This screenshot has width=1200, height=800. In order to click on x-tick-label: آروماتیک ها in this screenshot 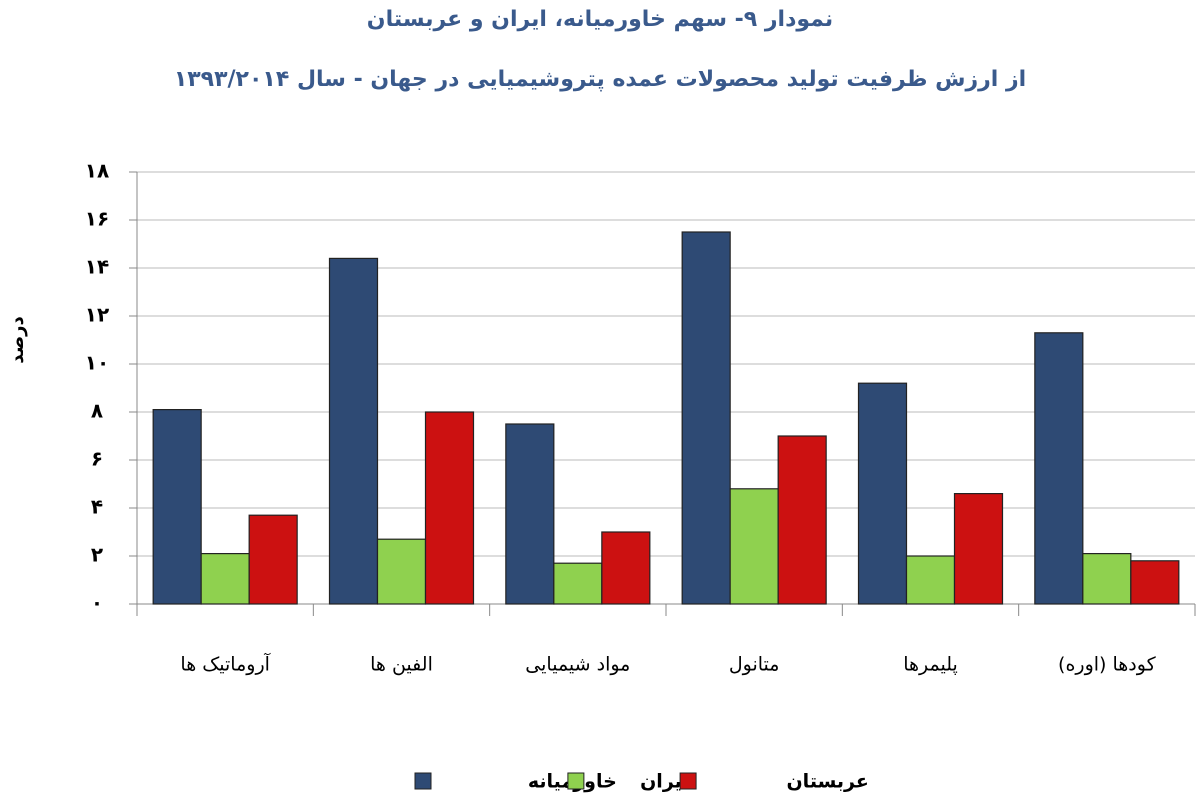, I will do `click(225, 664)`.